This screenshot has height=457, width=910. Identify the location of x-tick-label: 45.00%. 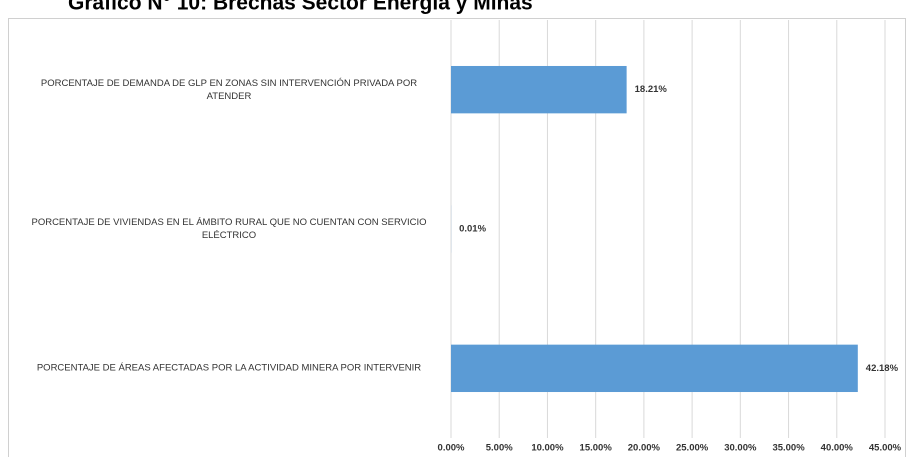
(885, 448).